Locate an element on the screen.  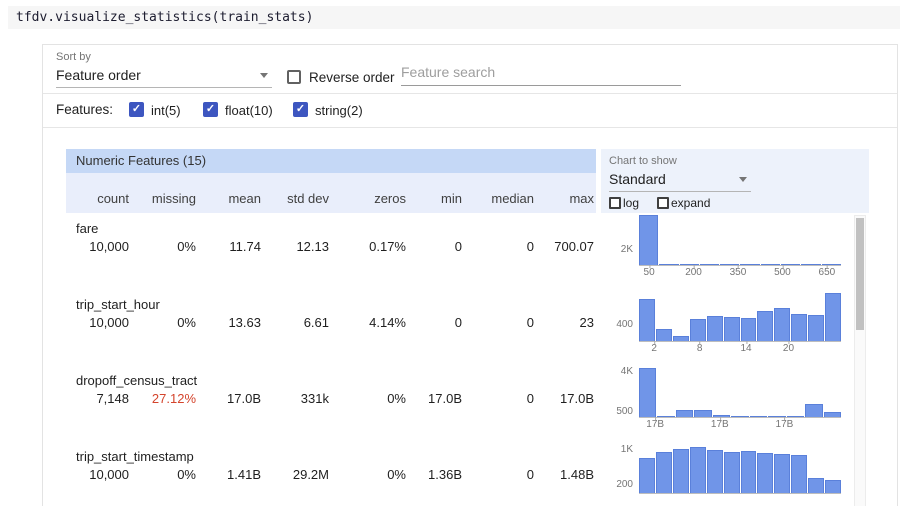
table-title: Numeric Features (15) is located at coordinates (331, 161).